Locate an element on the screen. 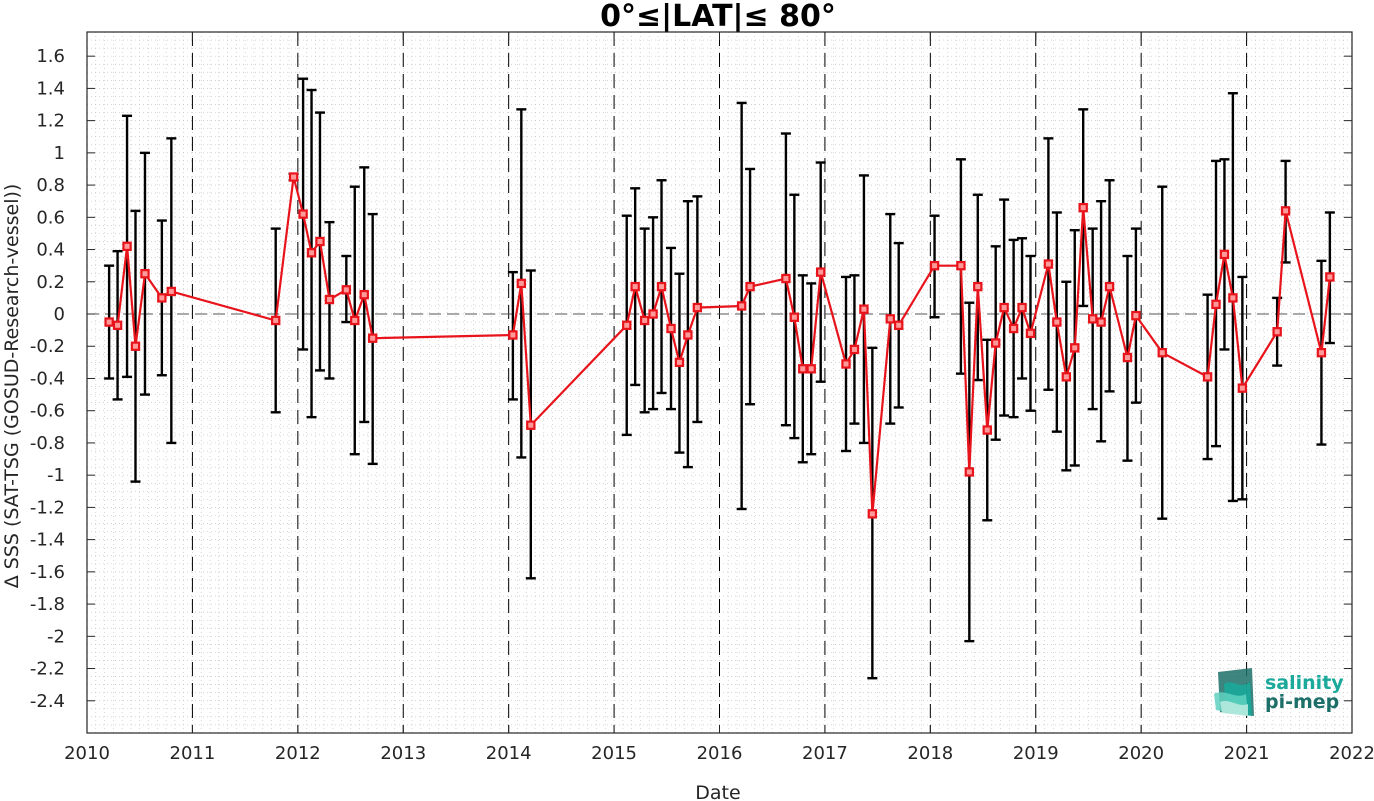 Image resolution: width=1374 pixels, height=801 pixels. logo-text-line1: salinity is located at coordinates (1304, 683).